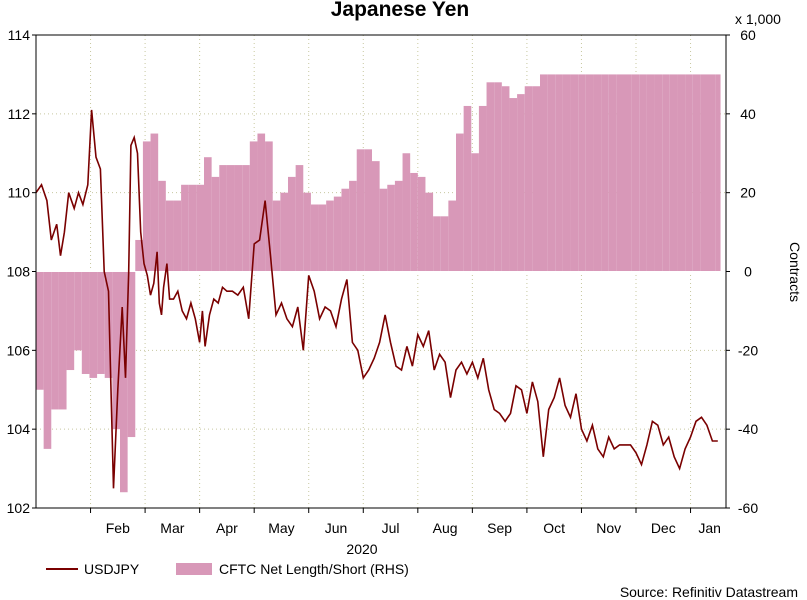 The width and height of the screenshot is (807, 600). What do you see at coordinates (400, 10) in the screenshot?
I see `chart-title: Japanese Yen` at bounding box center [400, 10].